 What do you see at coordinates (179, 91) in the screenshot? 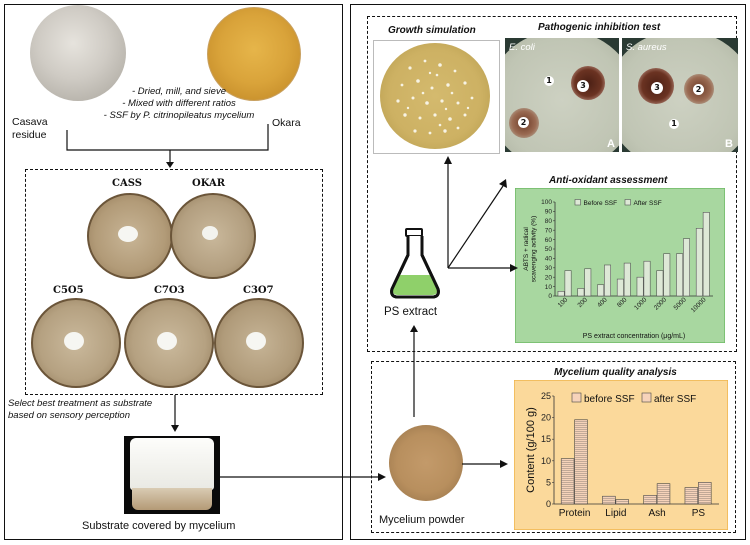
I see `step-1: - Dried, mill, and sieve` at bounding box center [179, 91].